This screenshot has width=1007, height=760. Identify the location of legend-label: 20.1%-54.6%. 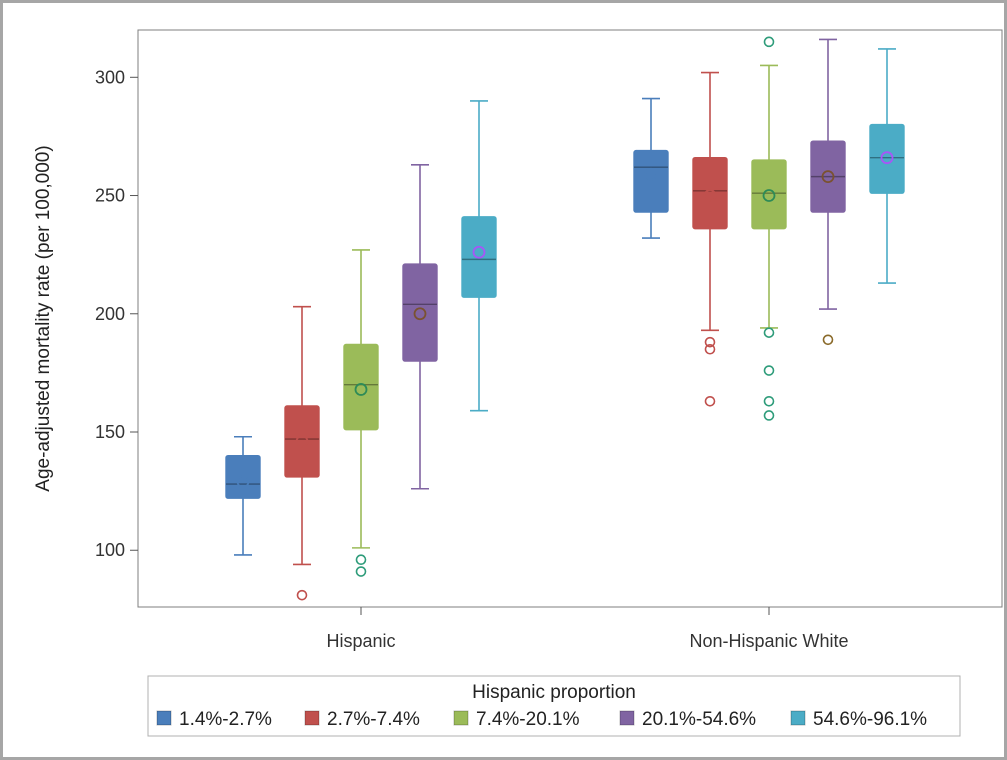
(699, 719).